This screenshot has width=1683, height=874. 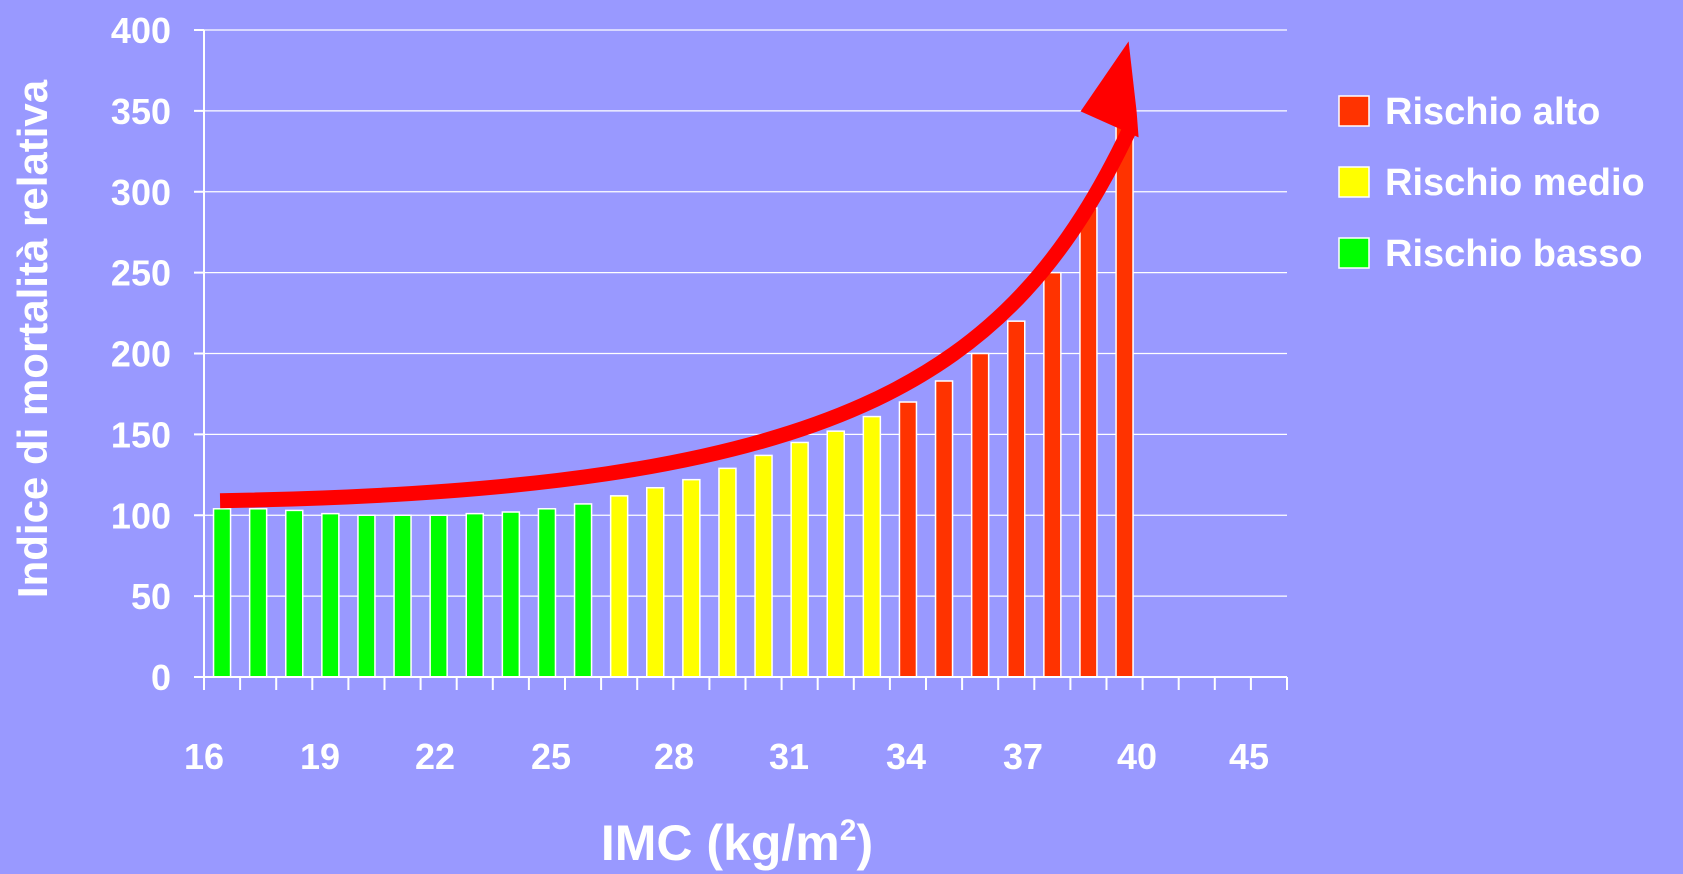 I want to click on legend: Rischio alto Rischio medio Rischio basso, so click(x=1491, y=183).